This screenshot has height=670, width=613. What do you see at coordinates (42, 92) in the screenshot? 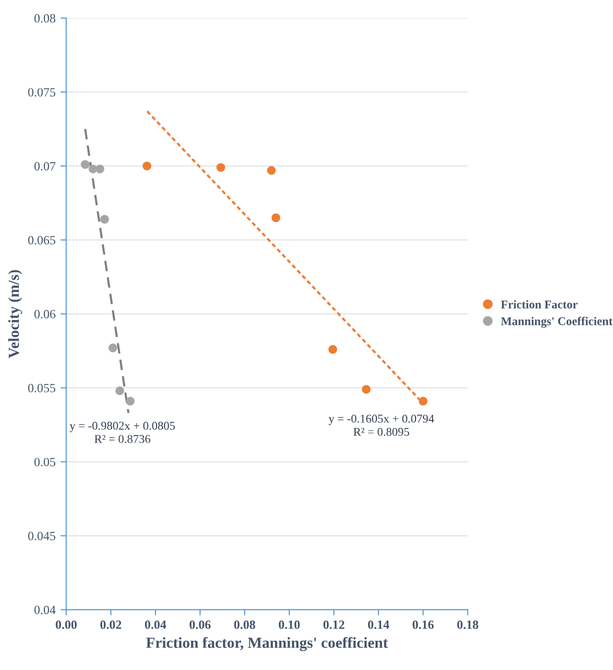
I see `y-tick-label: 0.075` at bounding box center [42, 92].